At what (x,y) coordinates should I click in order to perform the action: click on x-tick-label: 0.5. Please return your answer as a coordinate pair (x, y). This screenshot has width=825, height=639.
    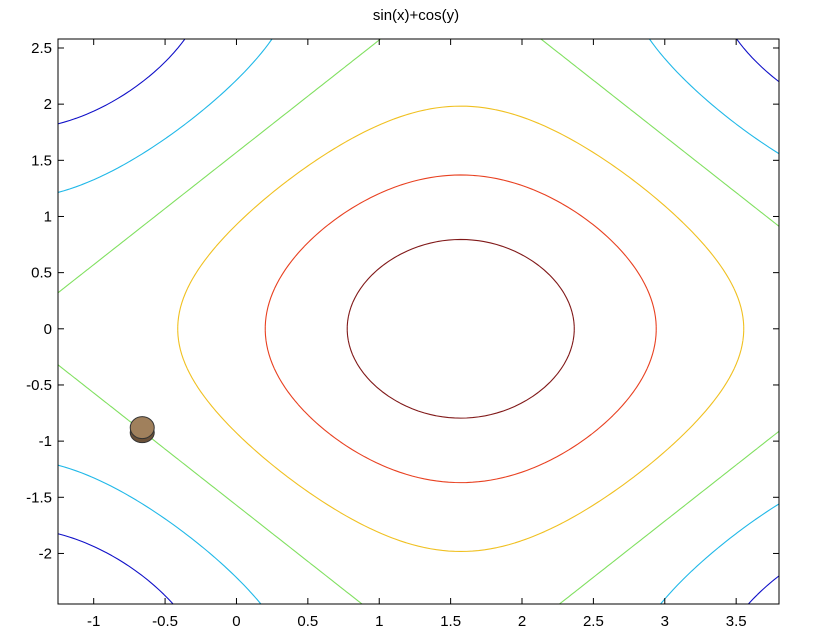
    Looking at the image, I should click on (307, 621).